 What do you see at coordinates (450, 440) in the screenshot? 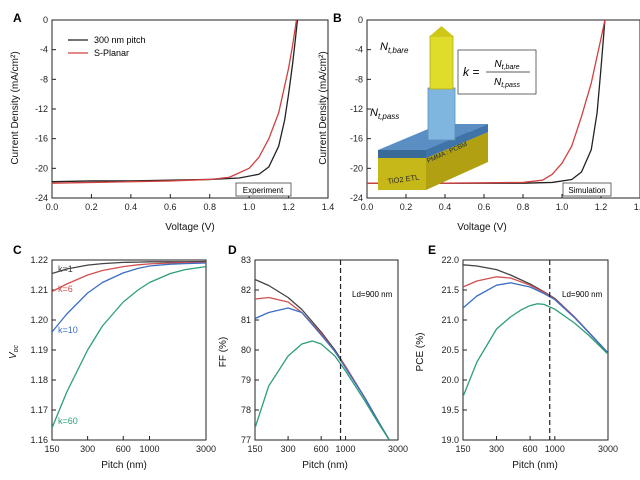
I see `panel-e-ytick-label: 19.0` at bounding box center [450, 440].